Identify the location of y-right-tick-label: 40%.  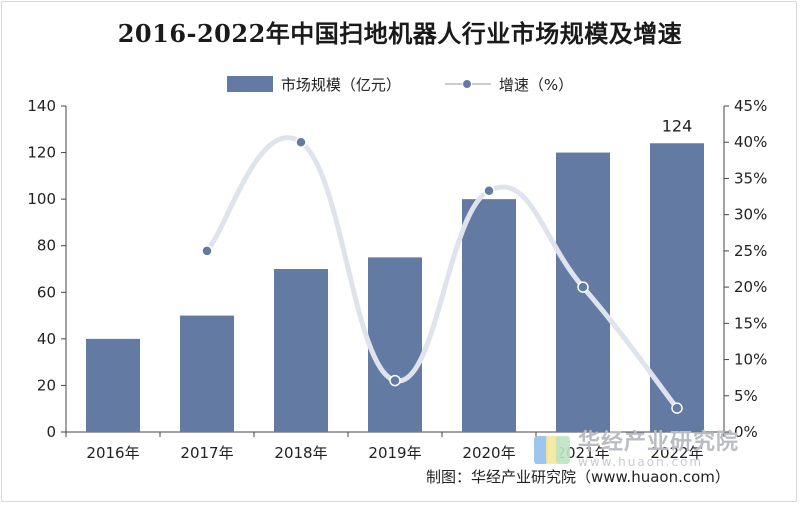
(750, 142).